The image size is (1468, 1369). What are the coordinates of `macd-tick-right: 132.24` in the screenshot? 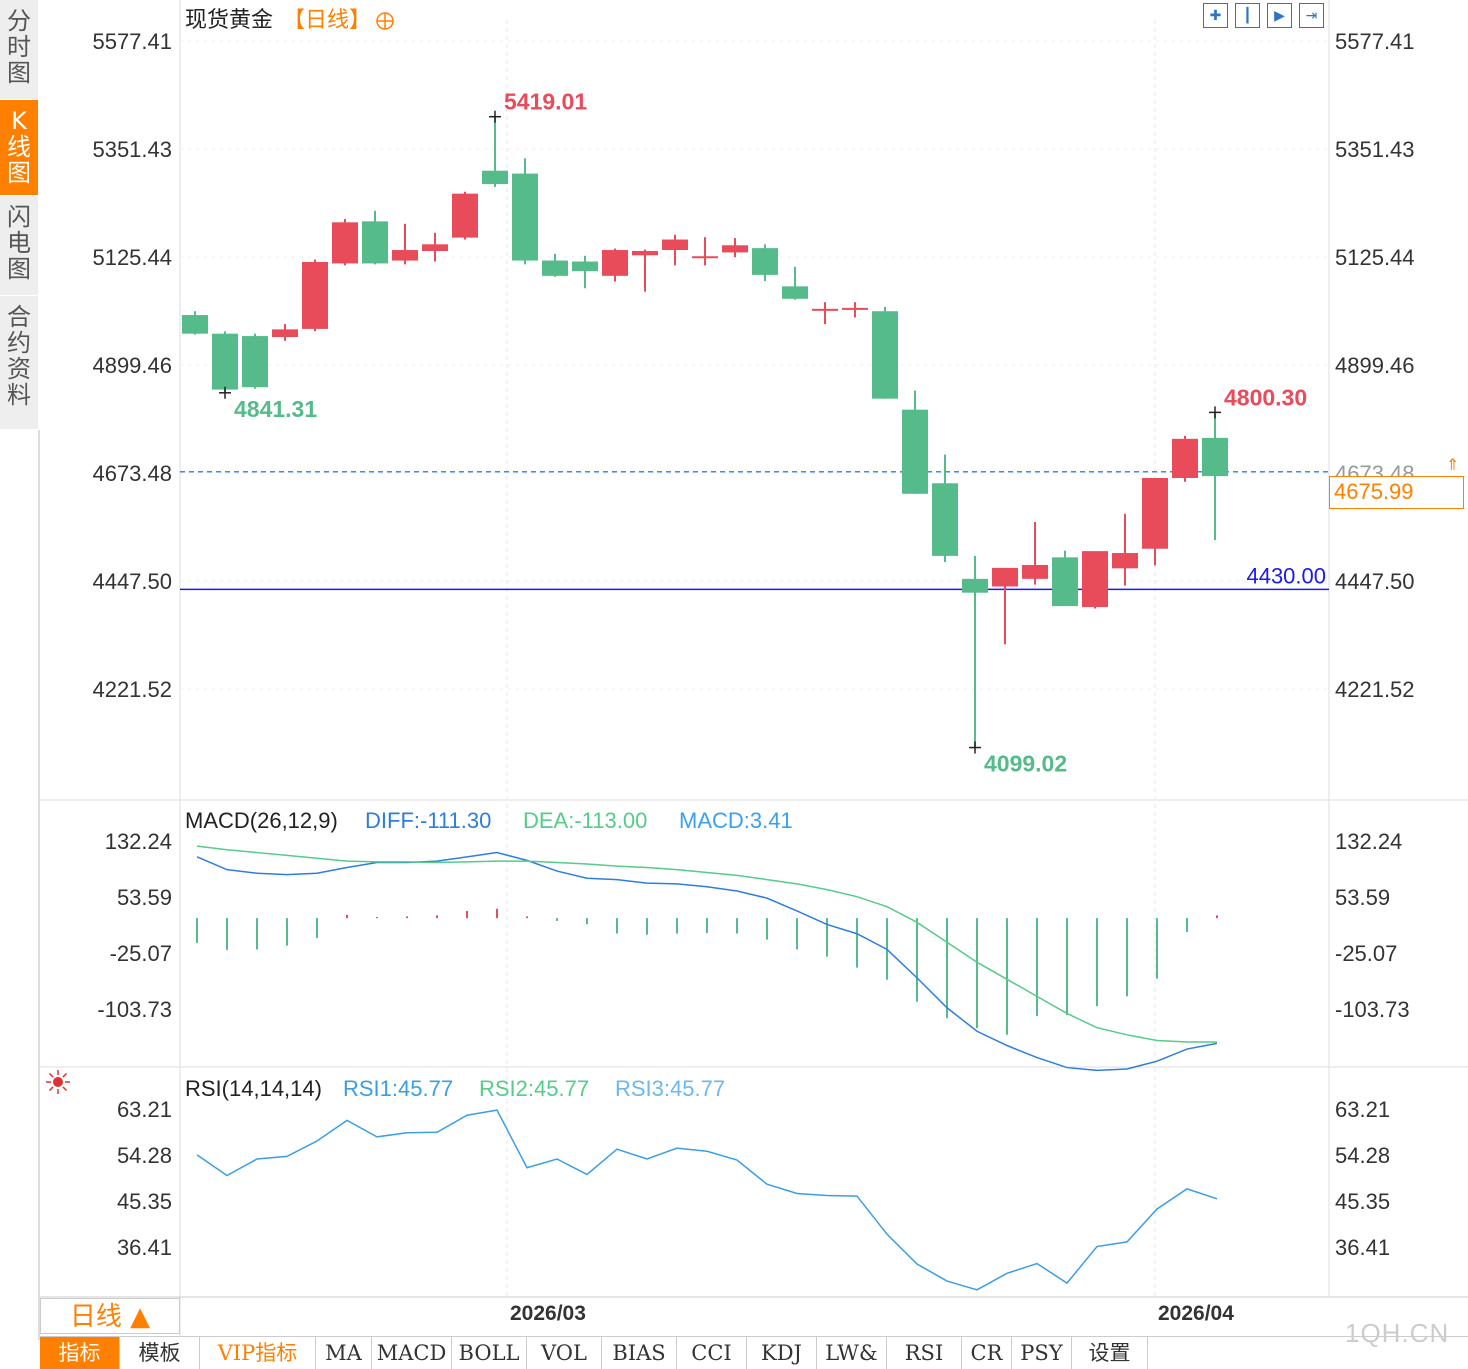 It's located at (1368, 841).